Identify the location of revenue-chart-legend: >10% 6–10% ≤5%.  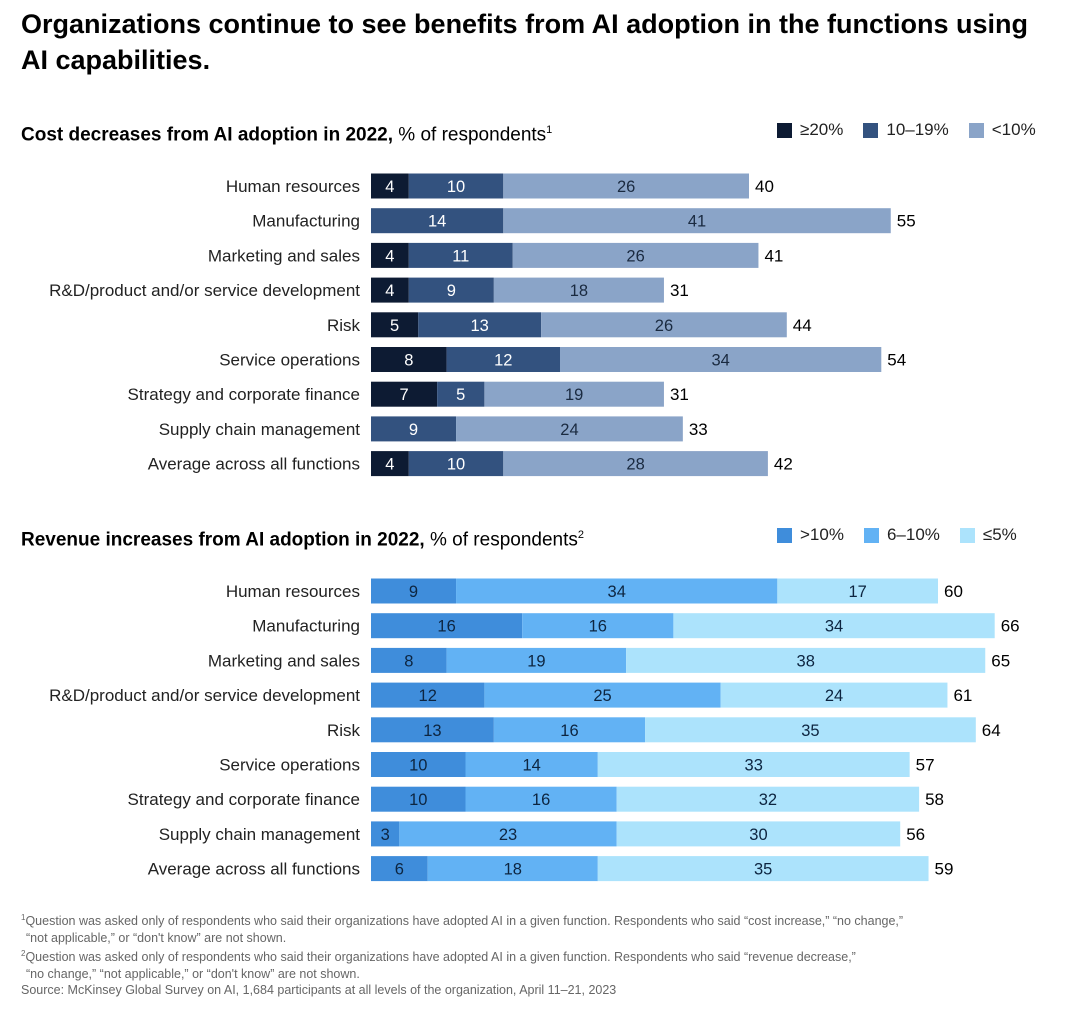
(897, 535).